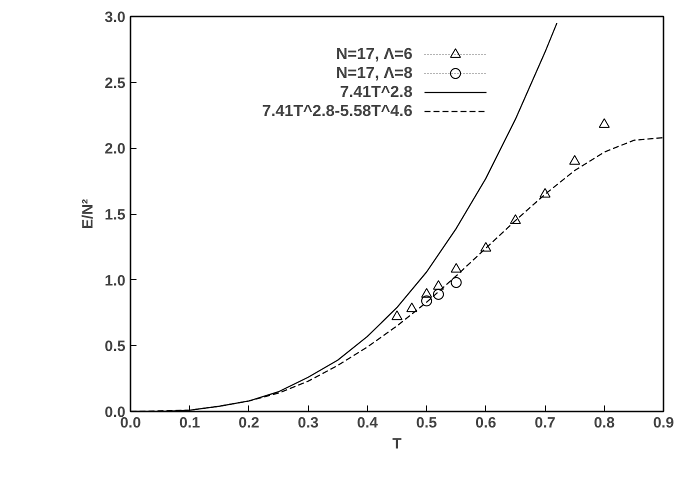  I want to click on x-tick-label: 0.1, so click(189, 423).